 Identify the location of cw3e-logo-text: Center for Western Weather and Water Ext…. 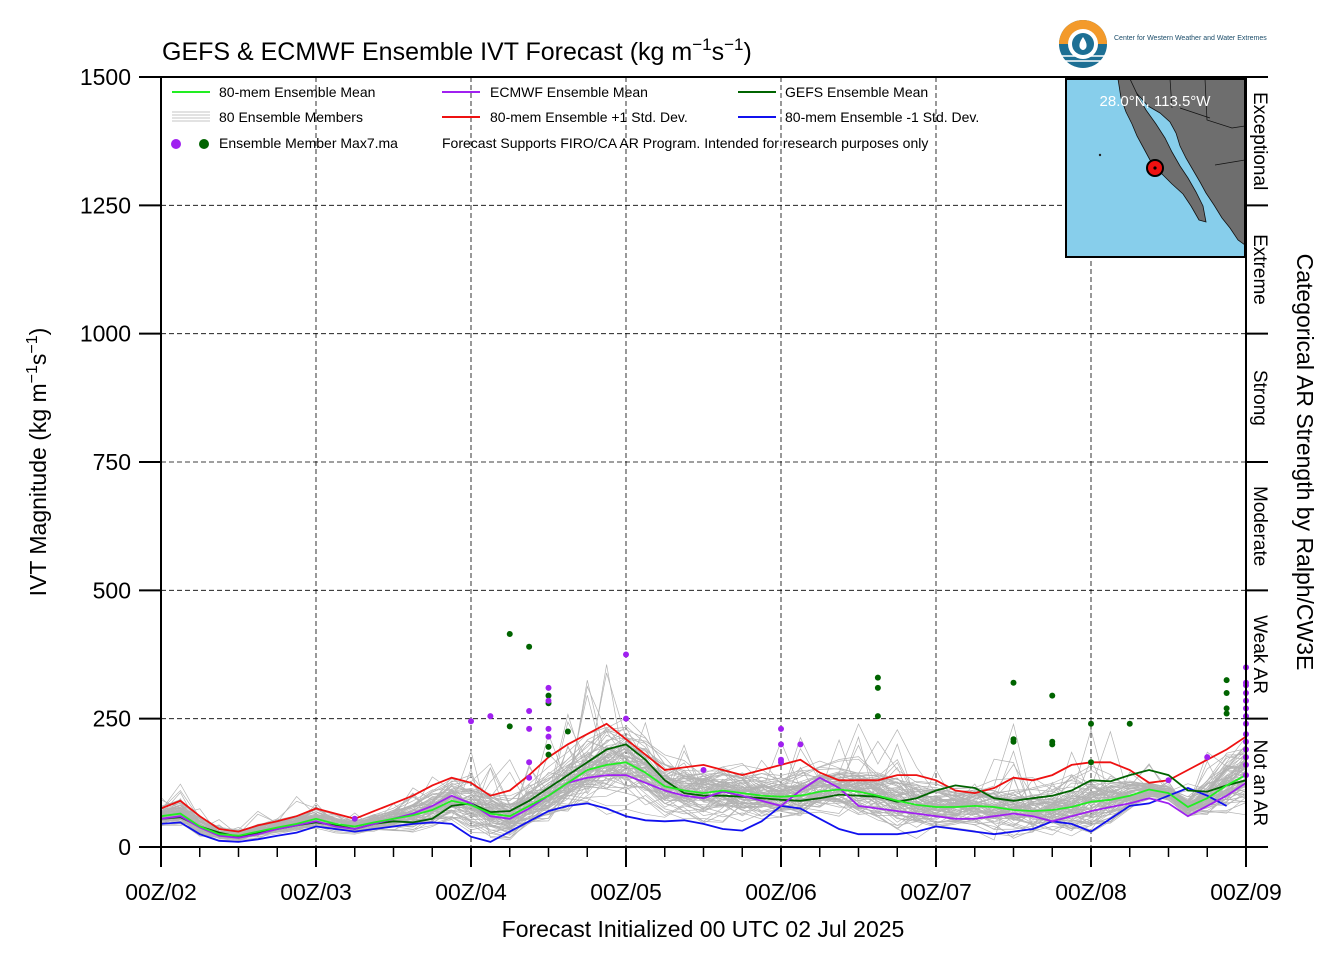
(1190, 38).